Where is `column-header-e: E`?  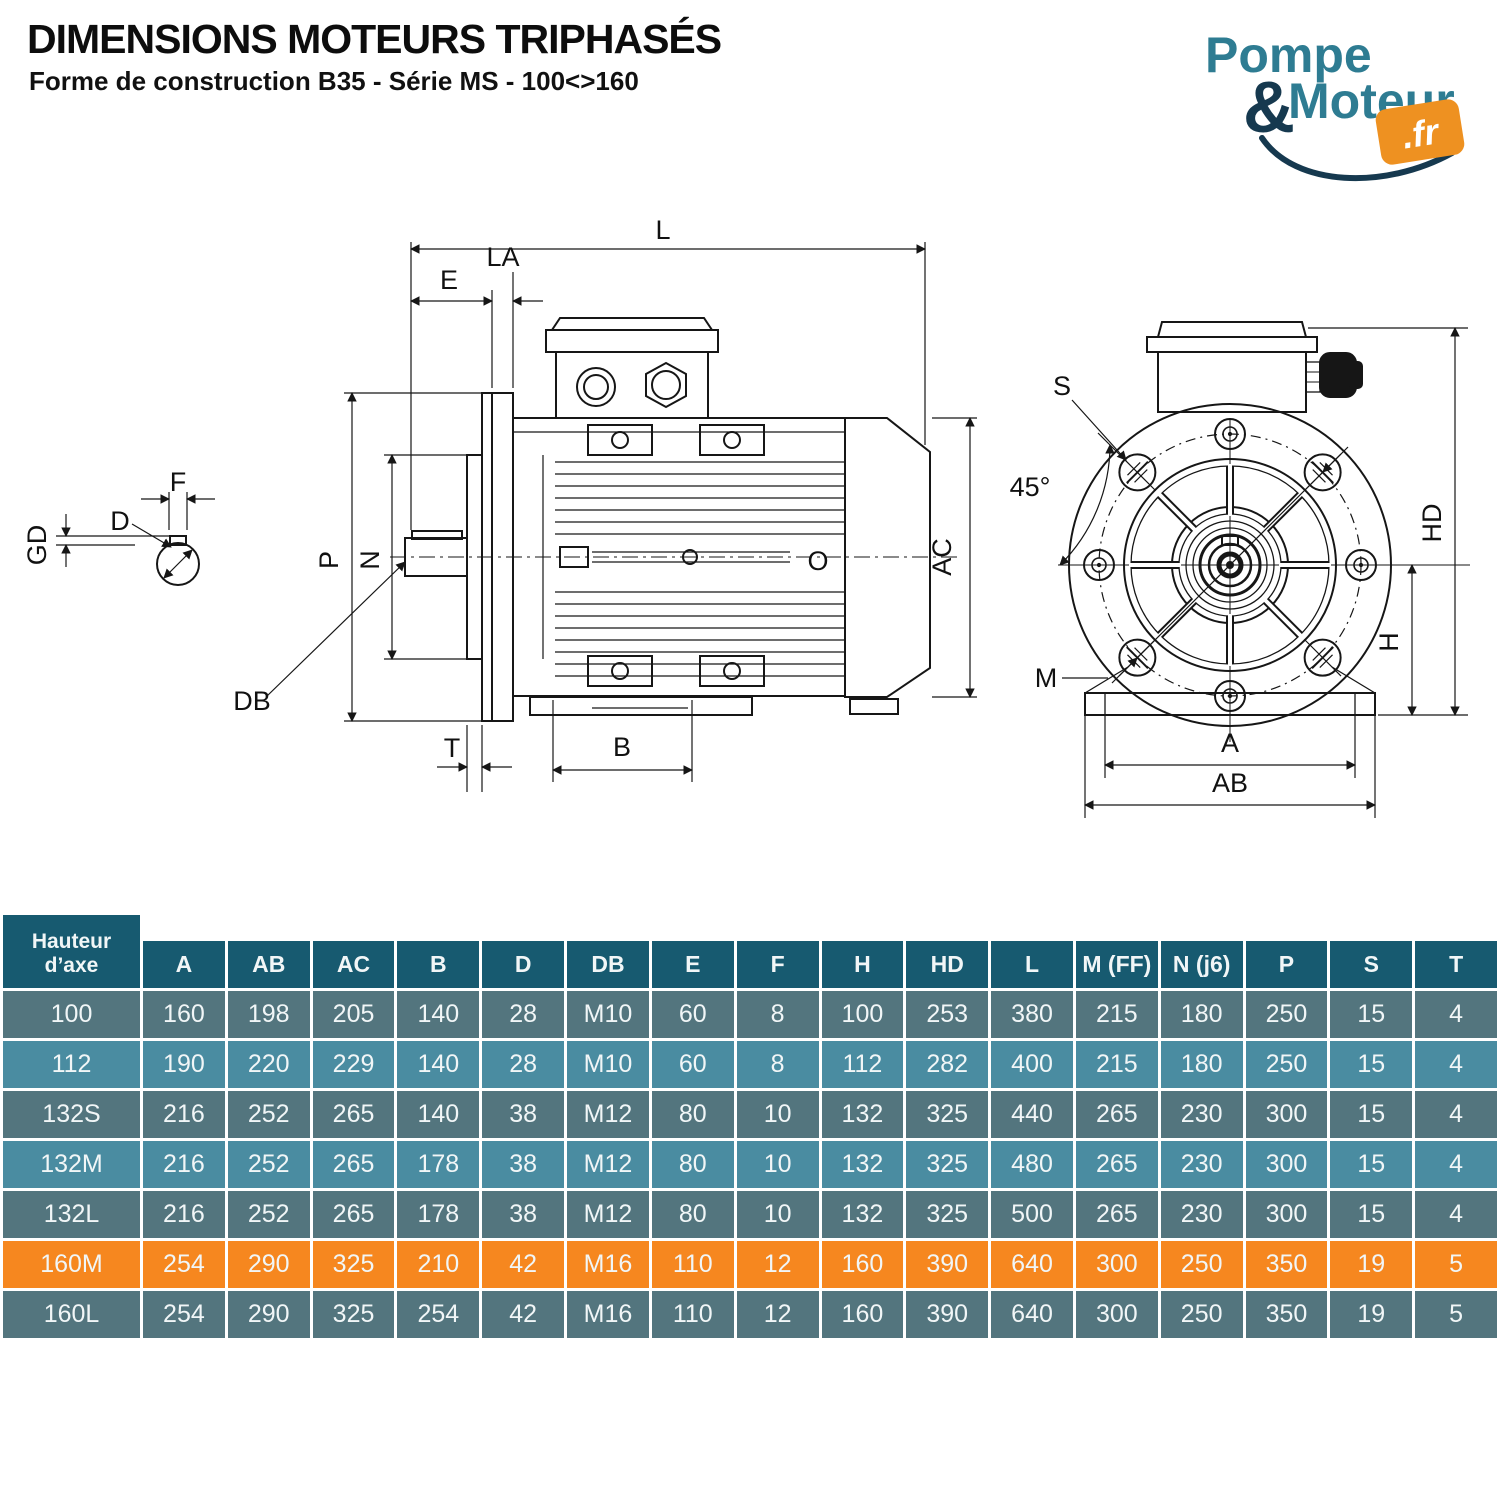 column-header-e: E is located at coordinates (692, 965).